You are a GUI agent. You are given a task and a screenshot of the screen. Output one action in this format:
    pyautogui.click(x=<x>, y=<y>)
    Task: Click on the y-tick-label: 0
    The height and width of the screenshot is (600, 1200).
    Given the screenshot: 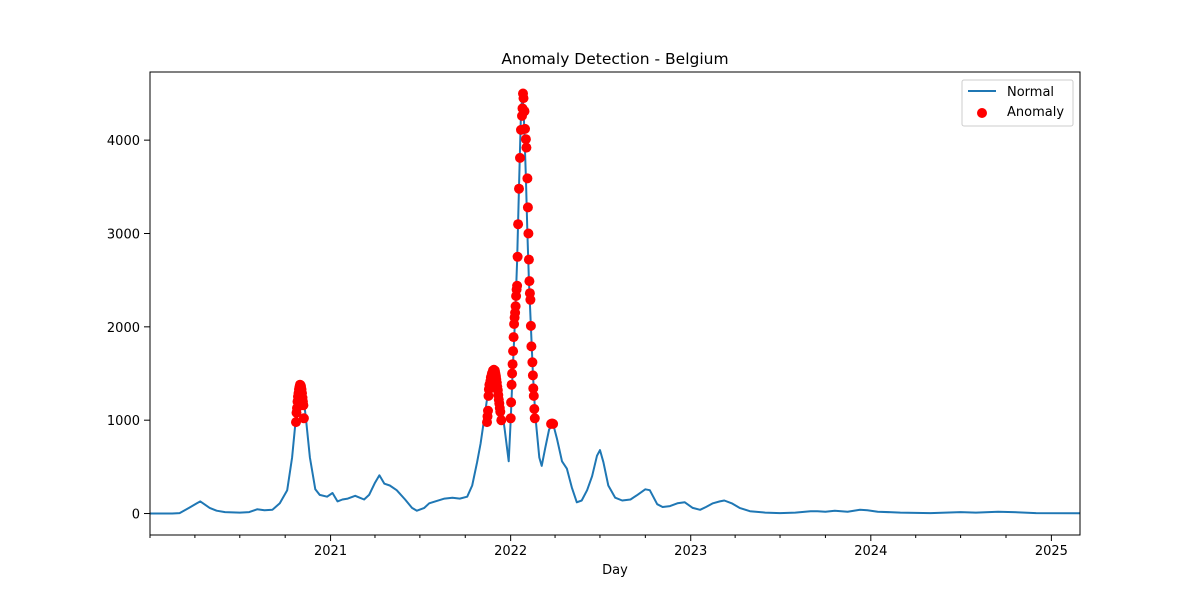 What is the action you would take?
    pyautogui.click(x=136, y=515)
    